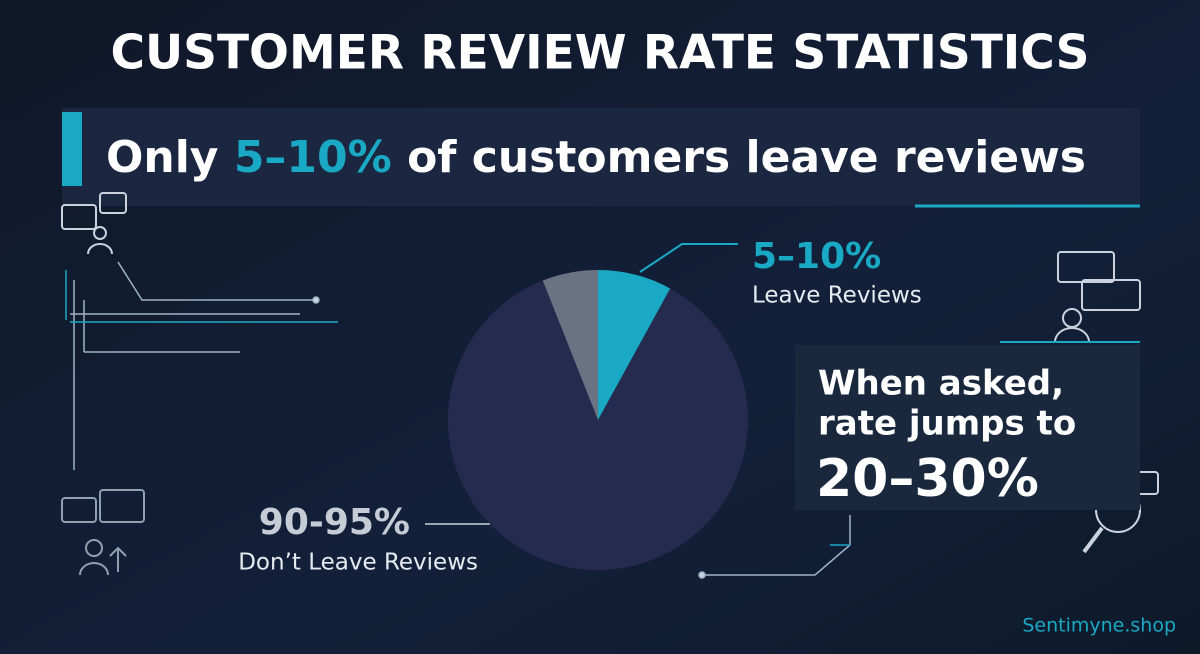 This screenshot has width=1200, height=654. What do you see at coordinates (313, 157) in the screenshot?
I see `subtitle-highlight: 5–10%` at bounding box center [313, 157].